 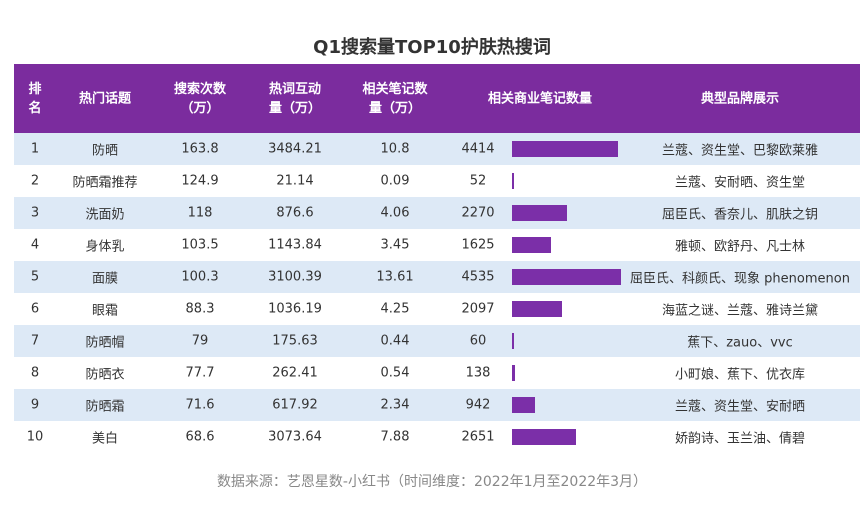 I want to click on cell: 兰蔻、资生堂、安耐晒, so click(x=740, y=407).